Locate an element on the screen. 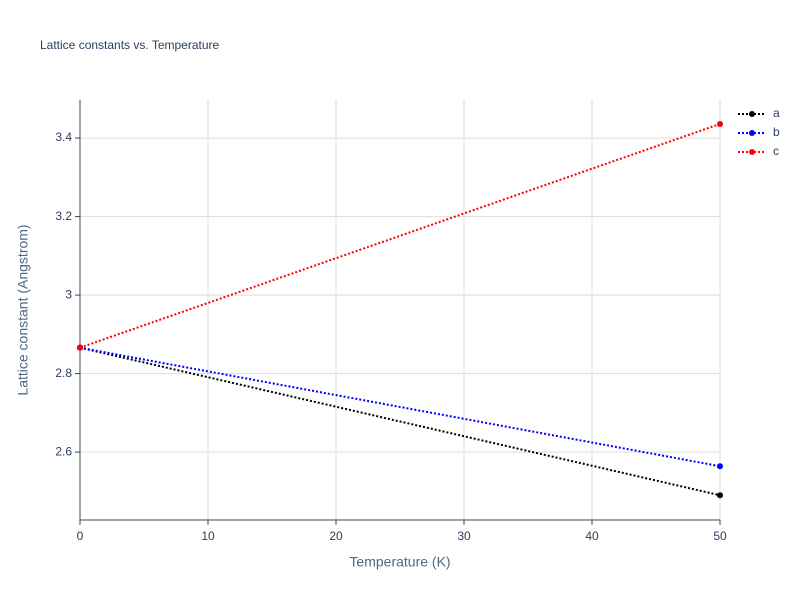  x-tick-label: 10 is located at coordinates (208, 536).